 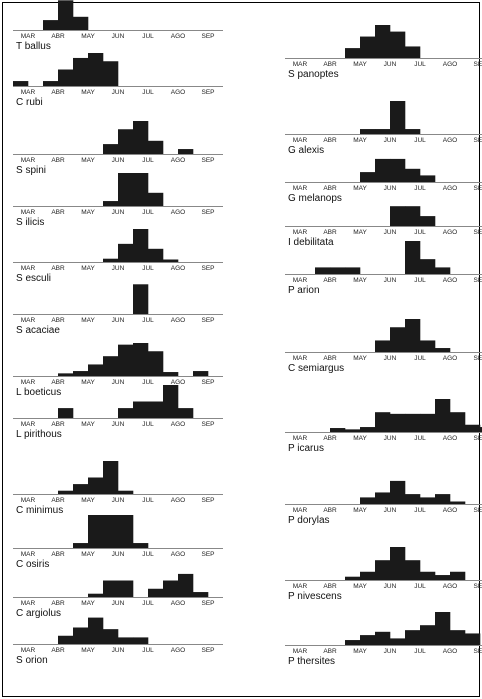 I want to click on panel-p-dorylas: MAR ABR MAY JUN JUL AGO SEP P dorylas, so click(x=383, y=503).